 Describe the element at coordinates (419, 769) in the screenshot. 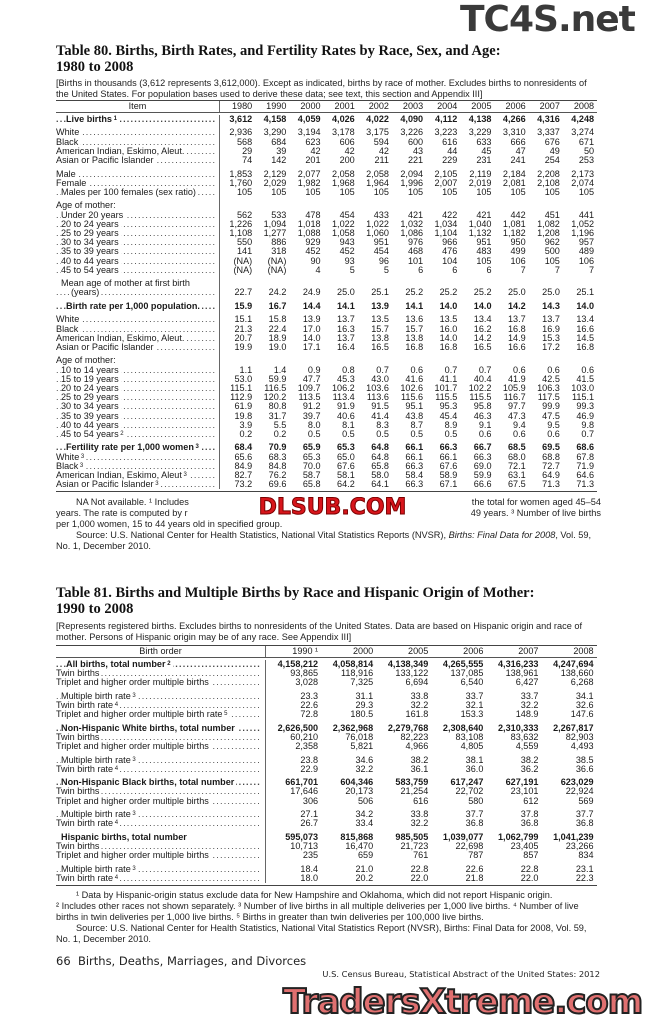

I see `value-cell: 36.1` at that location.